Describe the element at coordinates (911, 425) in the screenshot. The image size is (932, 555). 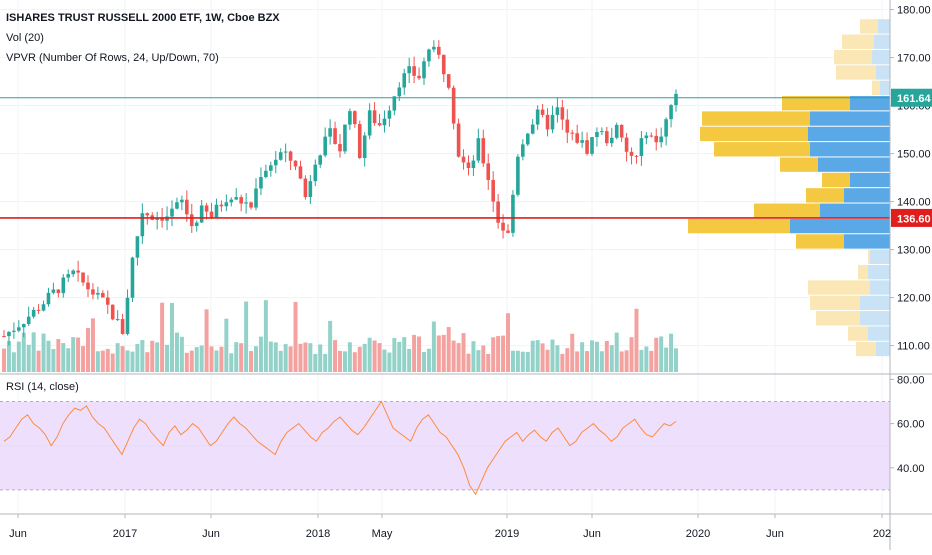
I see `rsi-tick-label: 60.00` at that location.